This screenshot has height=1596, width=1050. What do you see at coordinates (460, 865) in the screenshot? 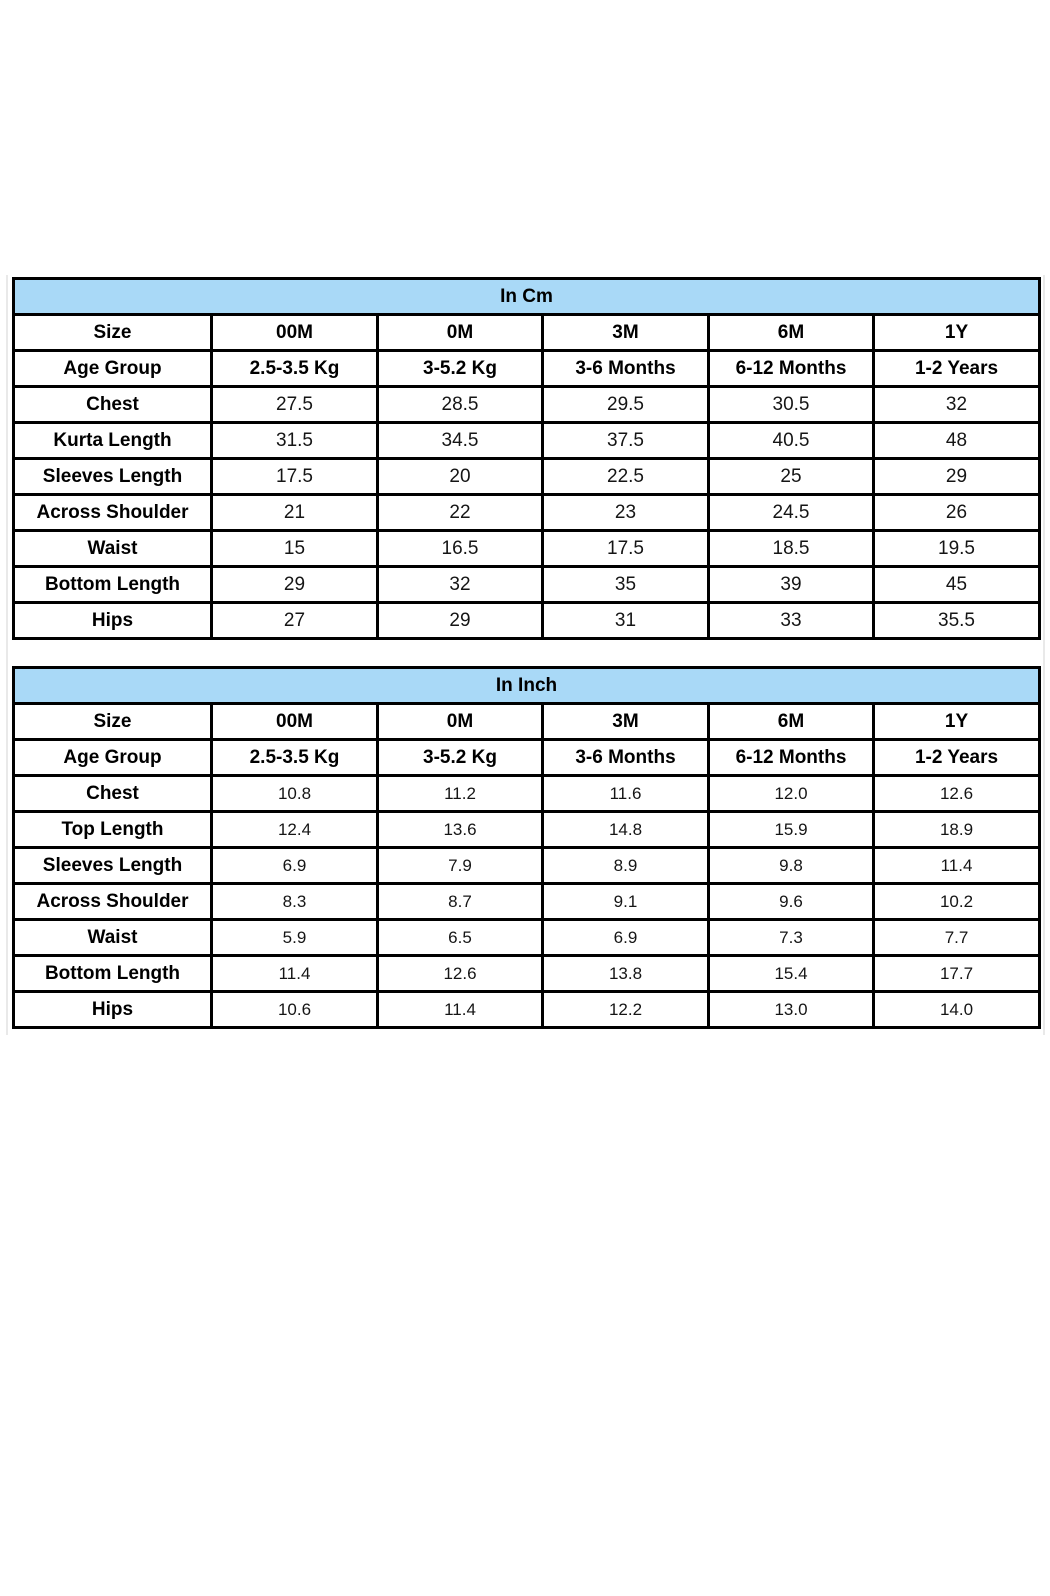
I see `table-cell: 7.9` at bounding box center [460, 865].